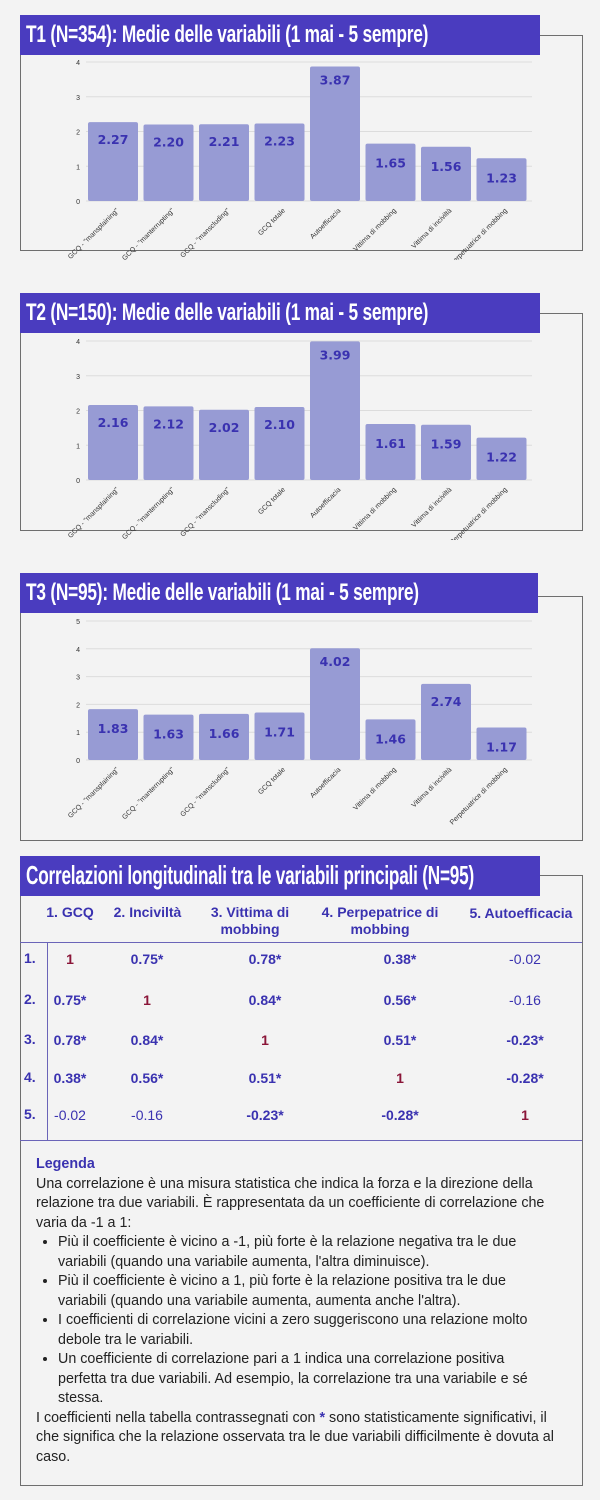 This screenshot has height=1500, width=600. What do you see at coordinates (432, 787) in the screenshot?
I see `x-tick-label: Vittima di inciviltà` at bounding box center [432, 787].